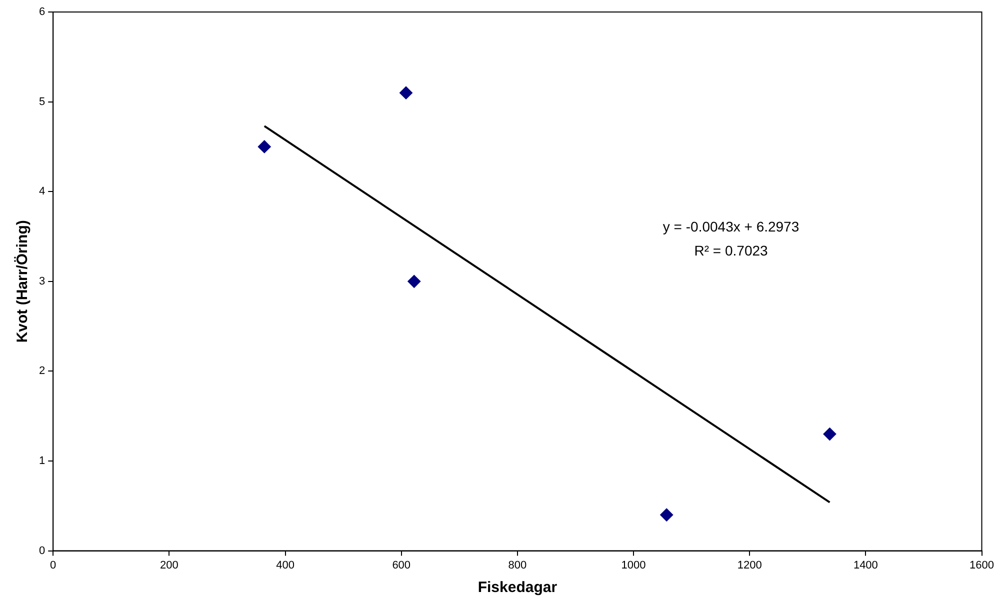 Image resolution: width=997 pixels, height=601 pixels. Describe the element at coordinates (865, 565) in the screenshot. I see `x-tick-label: 1400` at that location.